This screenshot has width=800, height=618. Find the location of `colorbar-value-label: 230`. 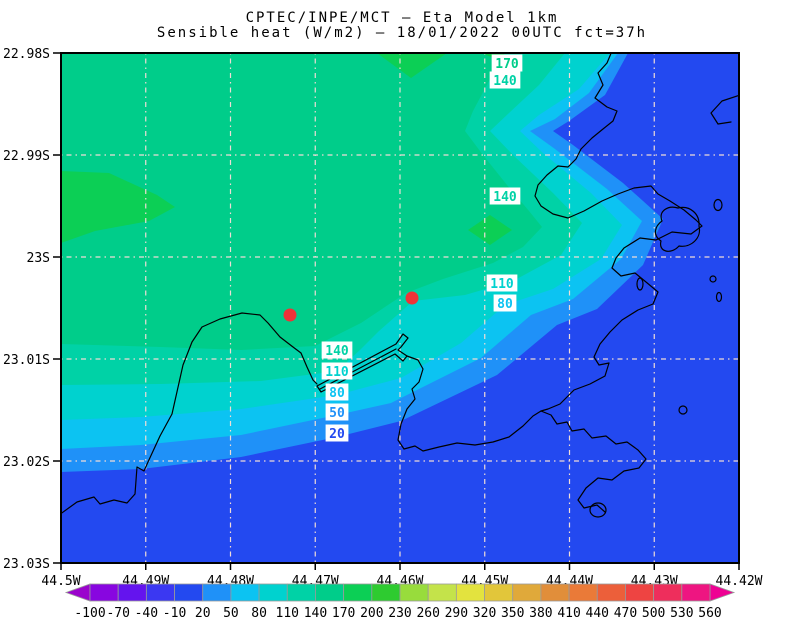

colorbar-value-label: 230 is located at coordinates (399, 612).